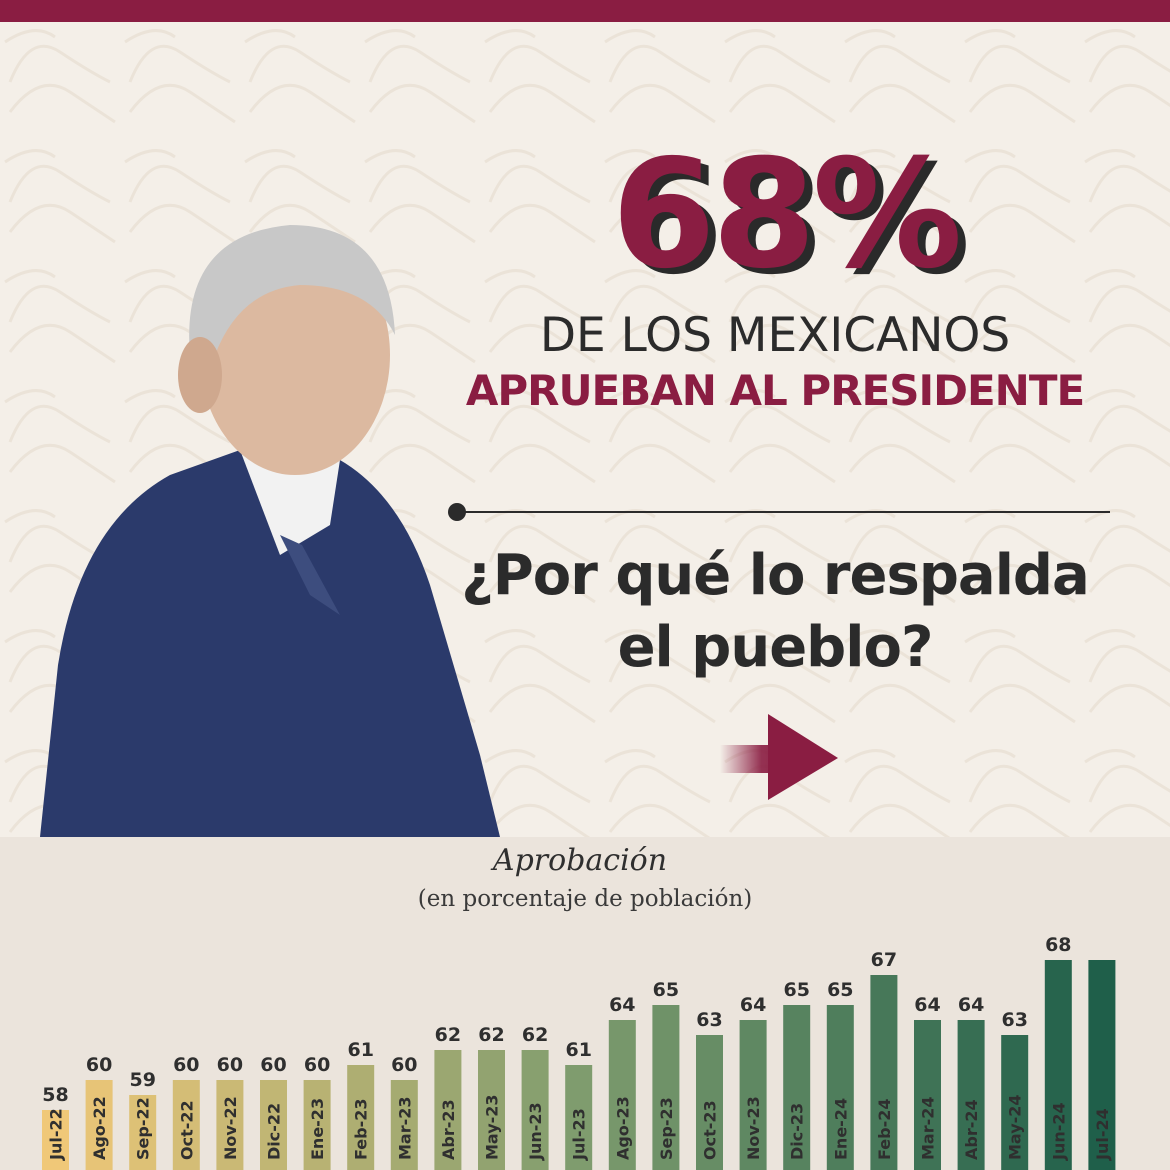 The image size is (1170, 1170). Describe the element at coordinates (1015, 1127) in the screenshot. I see `category-label: May-24` at that location.